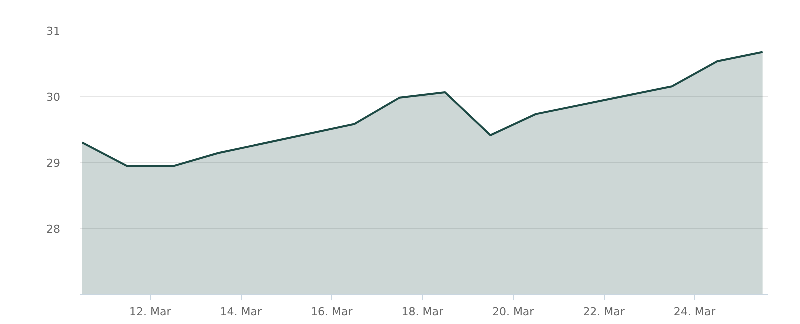 The height and width of the screenshot is (324, 800). Describe the element at coordinates (53, 31) in the screenshot. I see `y-tick-label: 31` at that location.